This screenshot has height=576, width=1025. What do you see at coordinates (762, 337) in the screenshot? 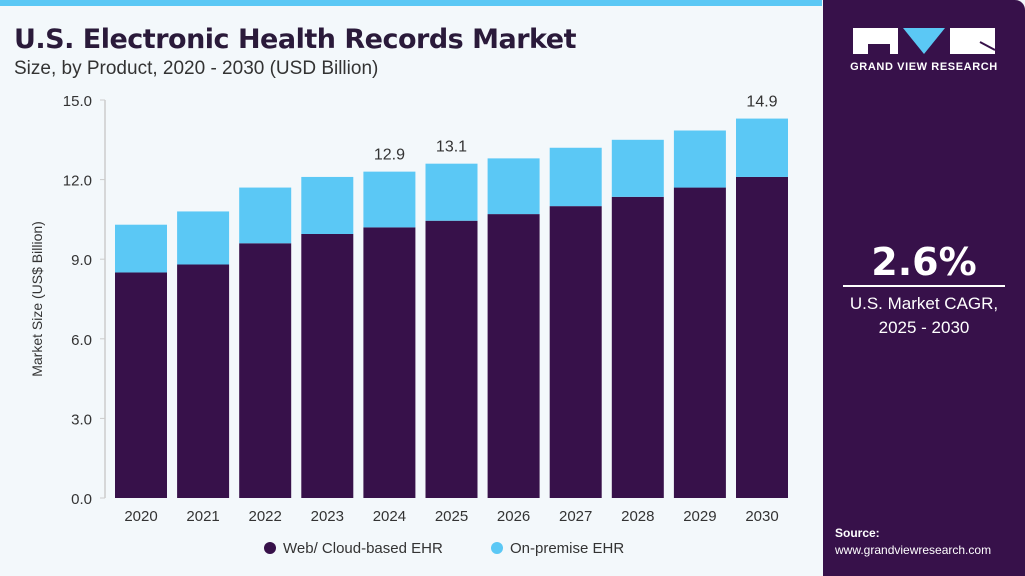
I see `bar-web-cloud-2030` at bounding box center [762, 337].